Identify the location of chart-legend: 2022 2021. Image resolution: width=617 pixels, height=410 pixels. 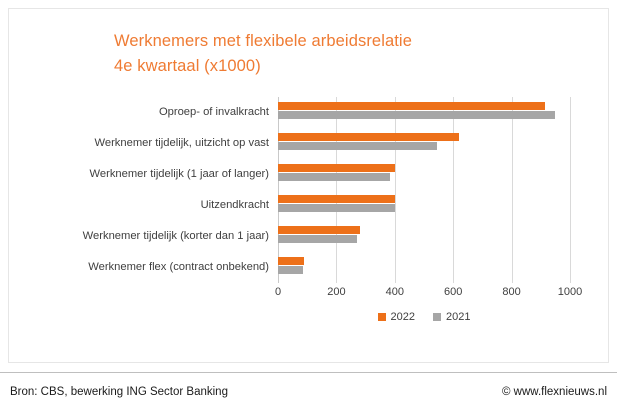
(424, 317).